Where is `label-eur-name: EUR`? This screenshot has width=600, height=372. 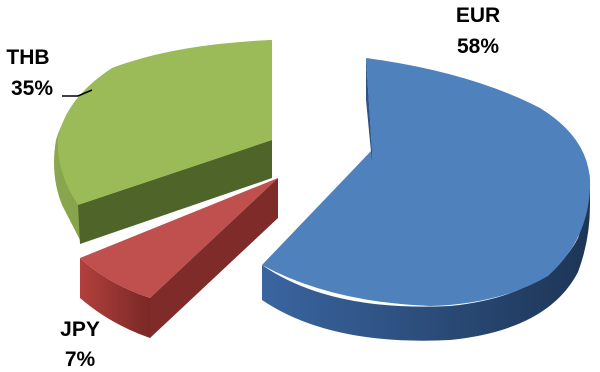 label-eur-name: EUR is located at coordinates (478, 15).